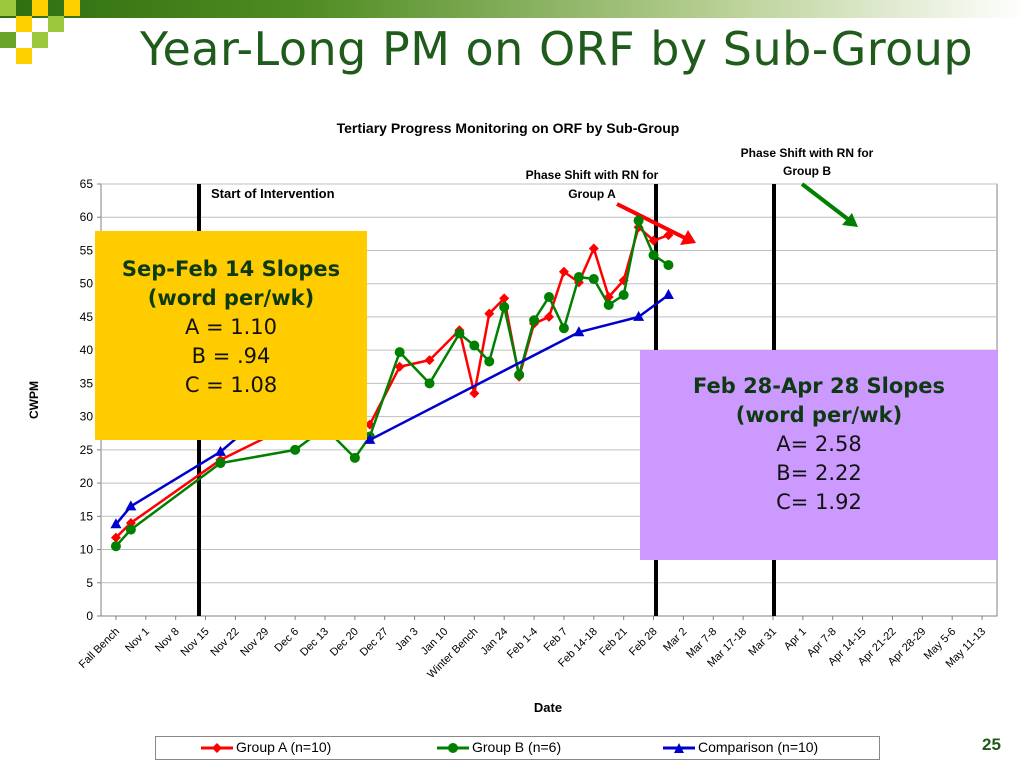  What do you see at coordinates (819, 386) in the screenshot?
I see `slope-box-header: Feb 28-Apr 28 Slopes` at bounding box center [819, 386].